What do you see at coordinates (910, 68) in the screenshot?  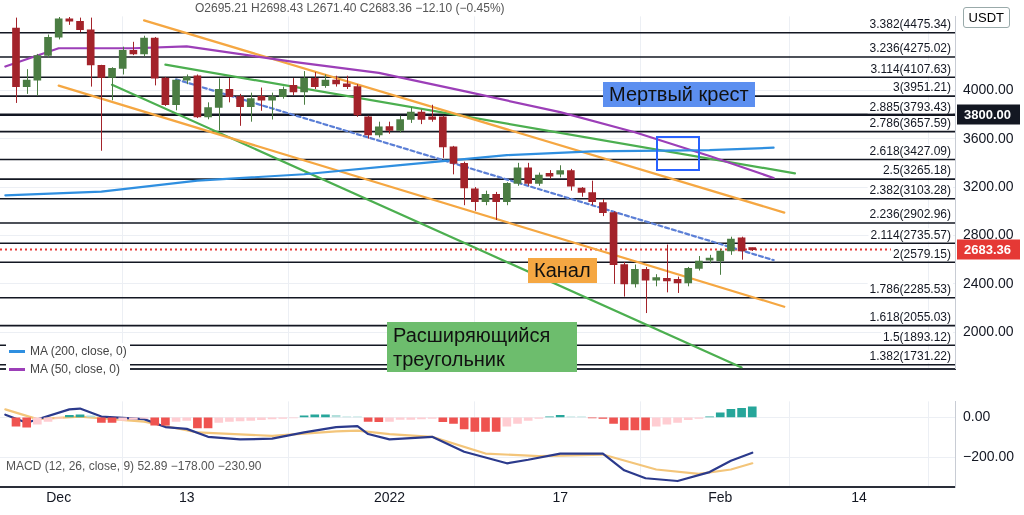 I see `ref-line-label: 3.114(4107.63)` at bounding box center [910, 68].